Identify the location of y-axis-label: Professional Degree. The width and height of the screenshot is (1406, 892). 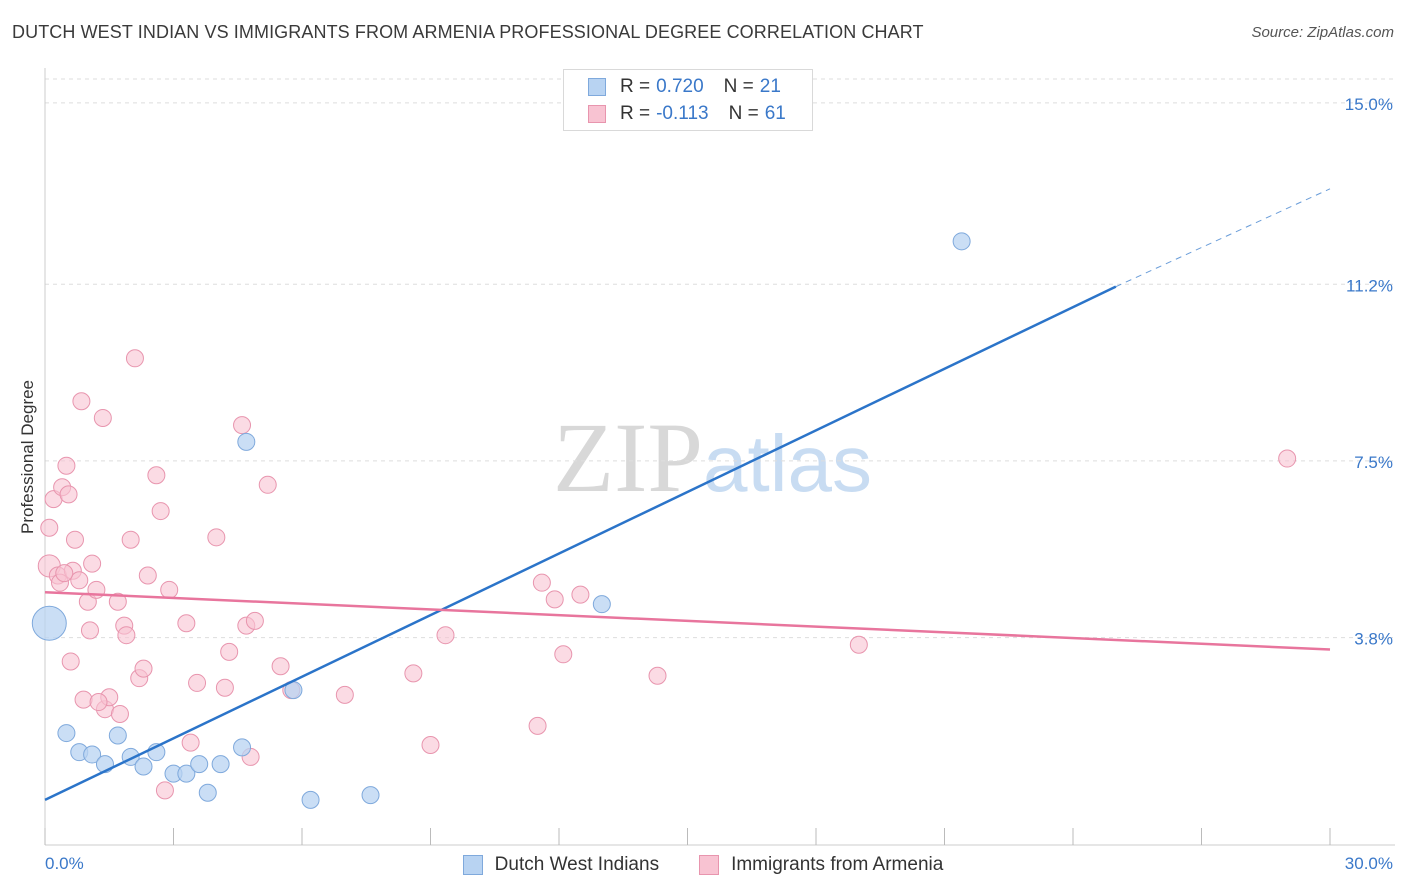
(27, 457).